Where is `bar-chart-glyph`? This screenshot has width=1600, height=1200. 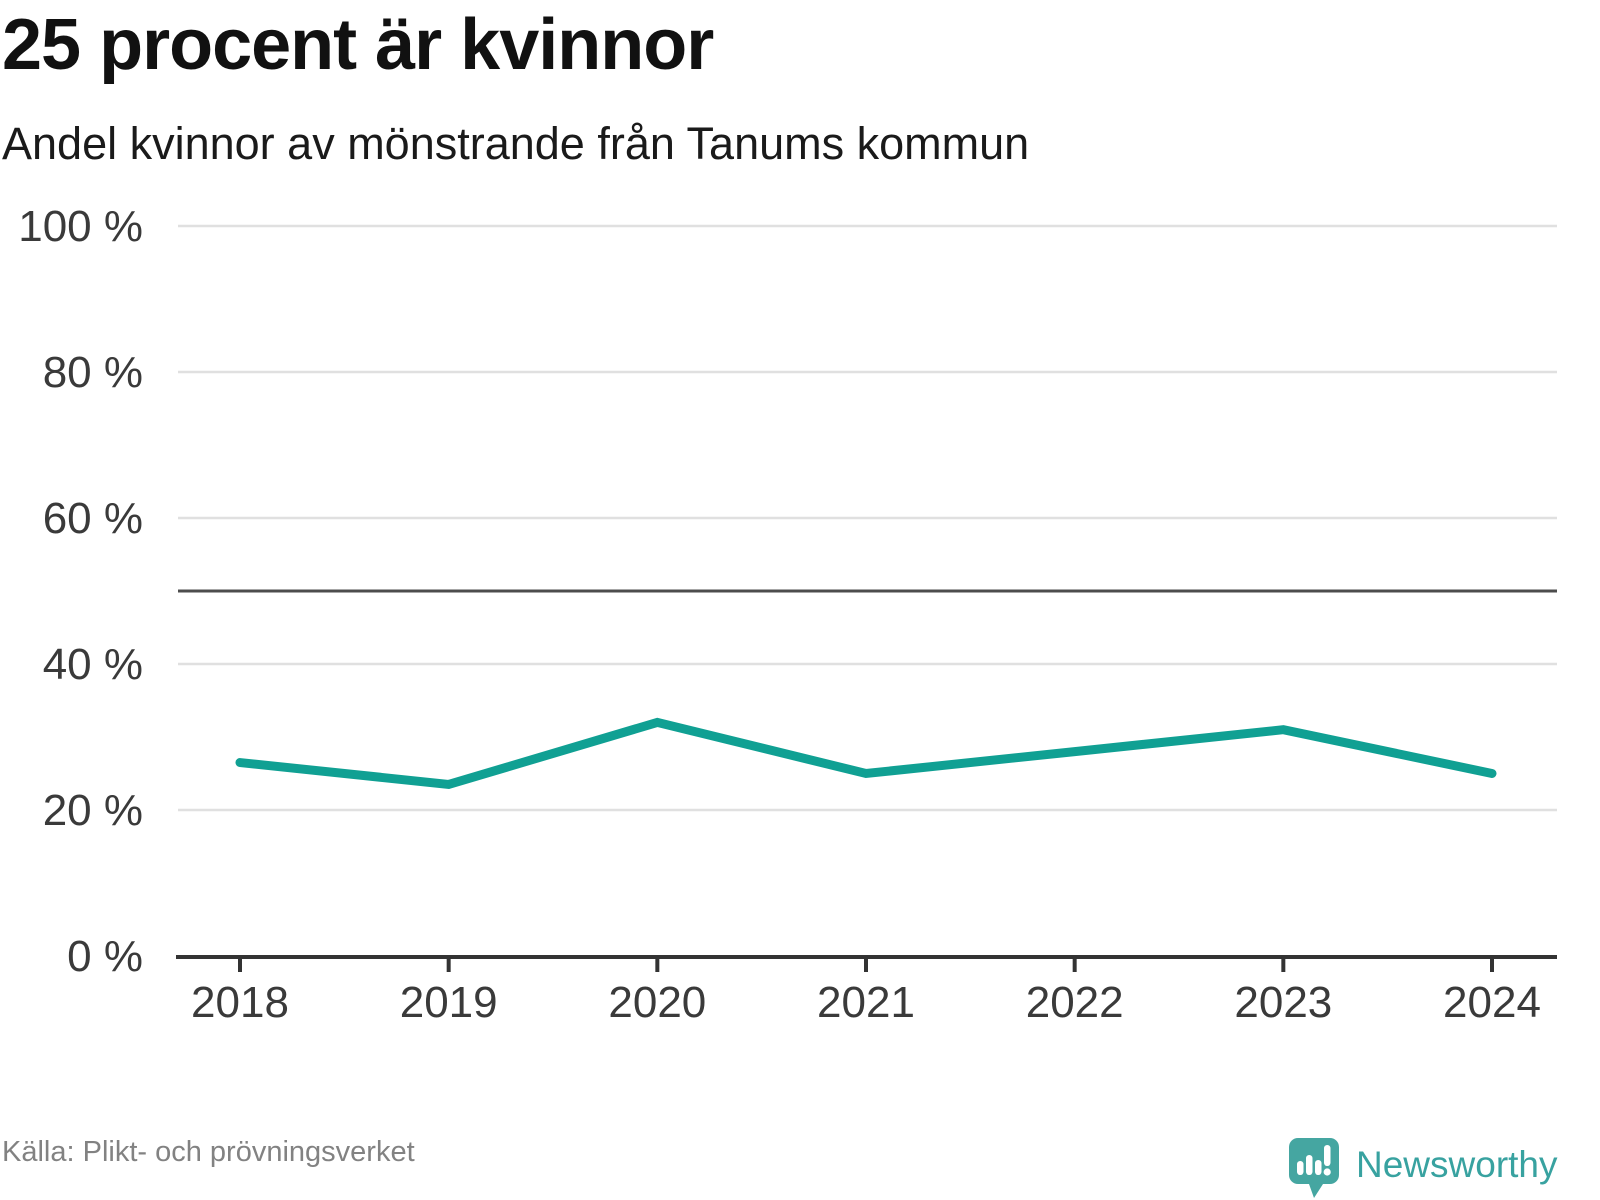 bar-chart-glyph is located at coordinates (1314, 1160).